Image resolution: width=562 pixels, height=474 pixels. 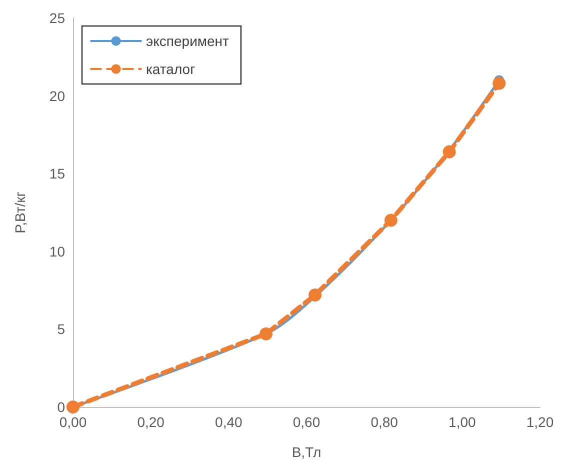 What do you see at coordinates (540, 422) in the screenshot?
I see `x-tick-label: 1,20` at bounding box center [540, 422].